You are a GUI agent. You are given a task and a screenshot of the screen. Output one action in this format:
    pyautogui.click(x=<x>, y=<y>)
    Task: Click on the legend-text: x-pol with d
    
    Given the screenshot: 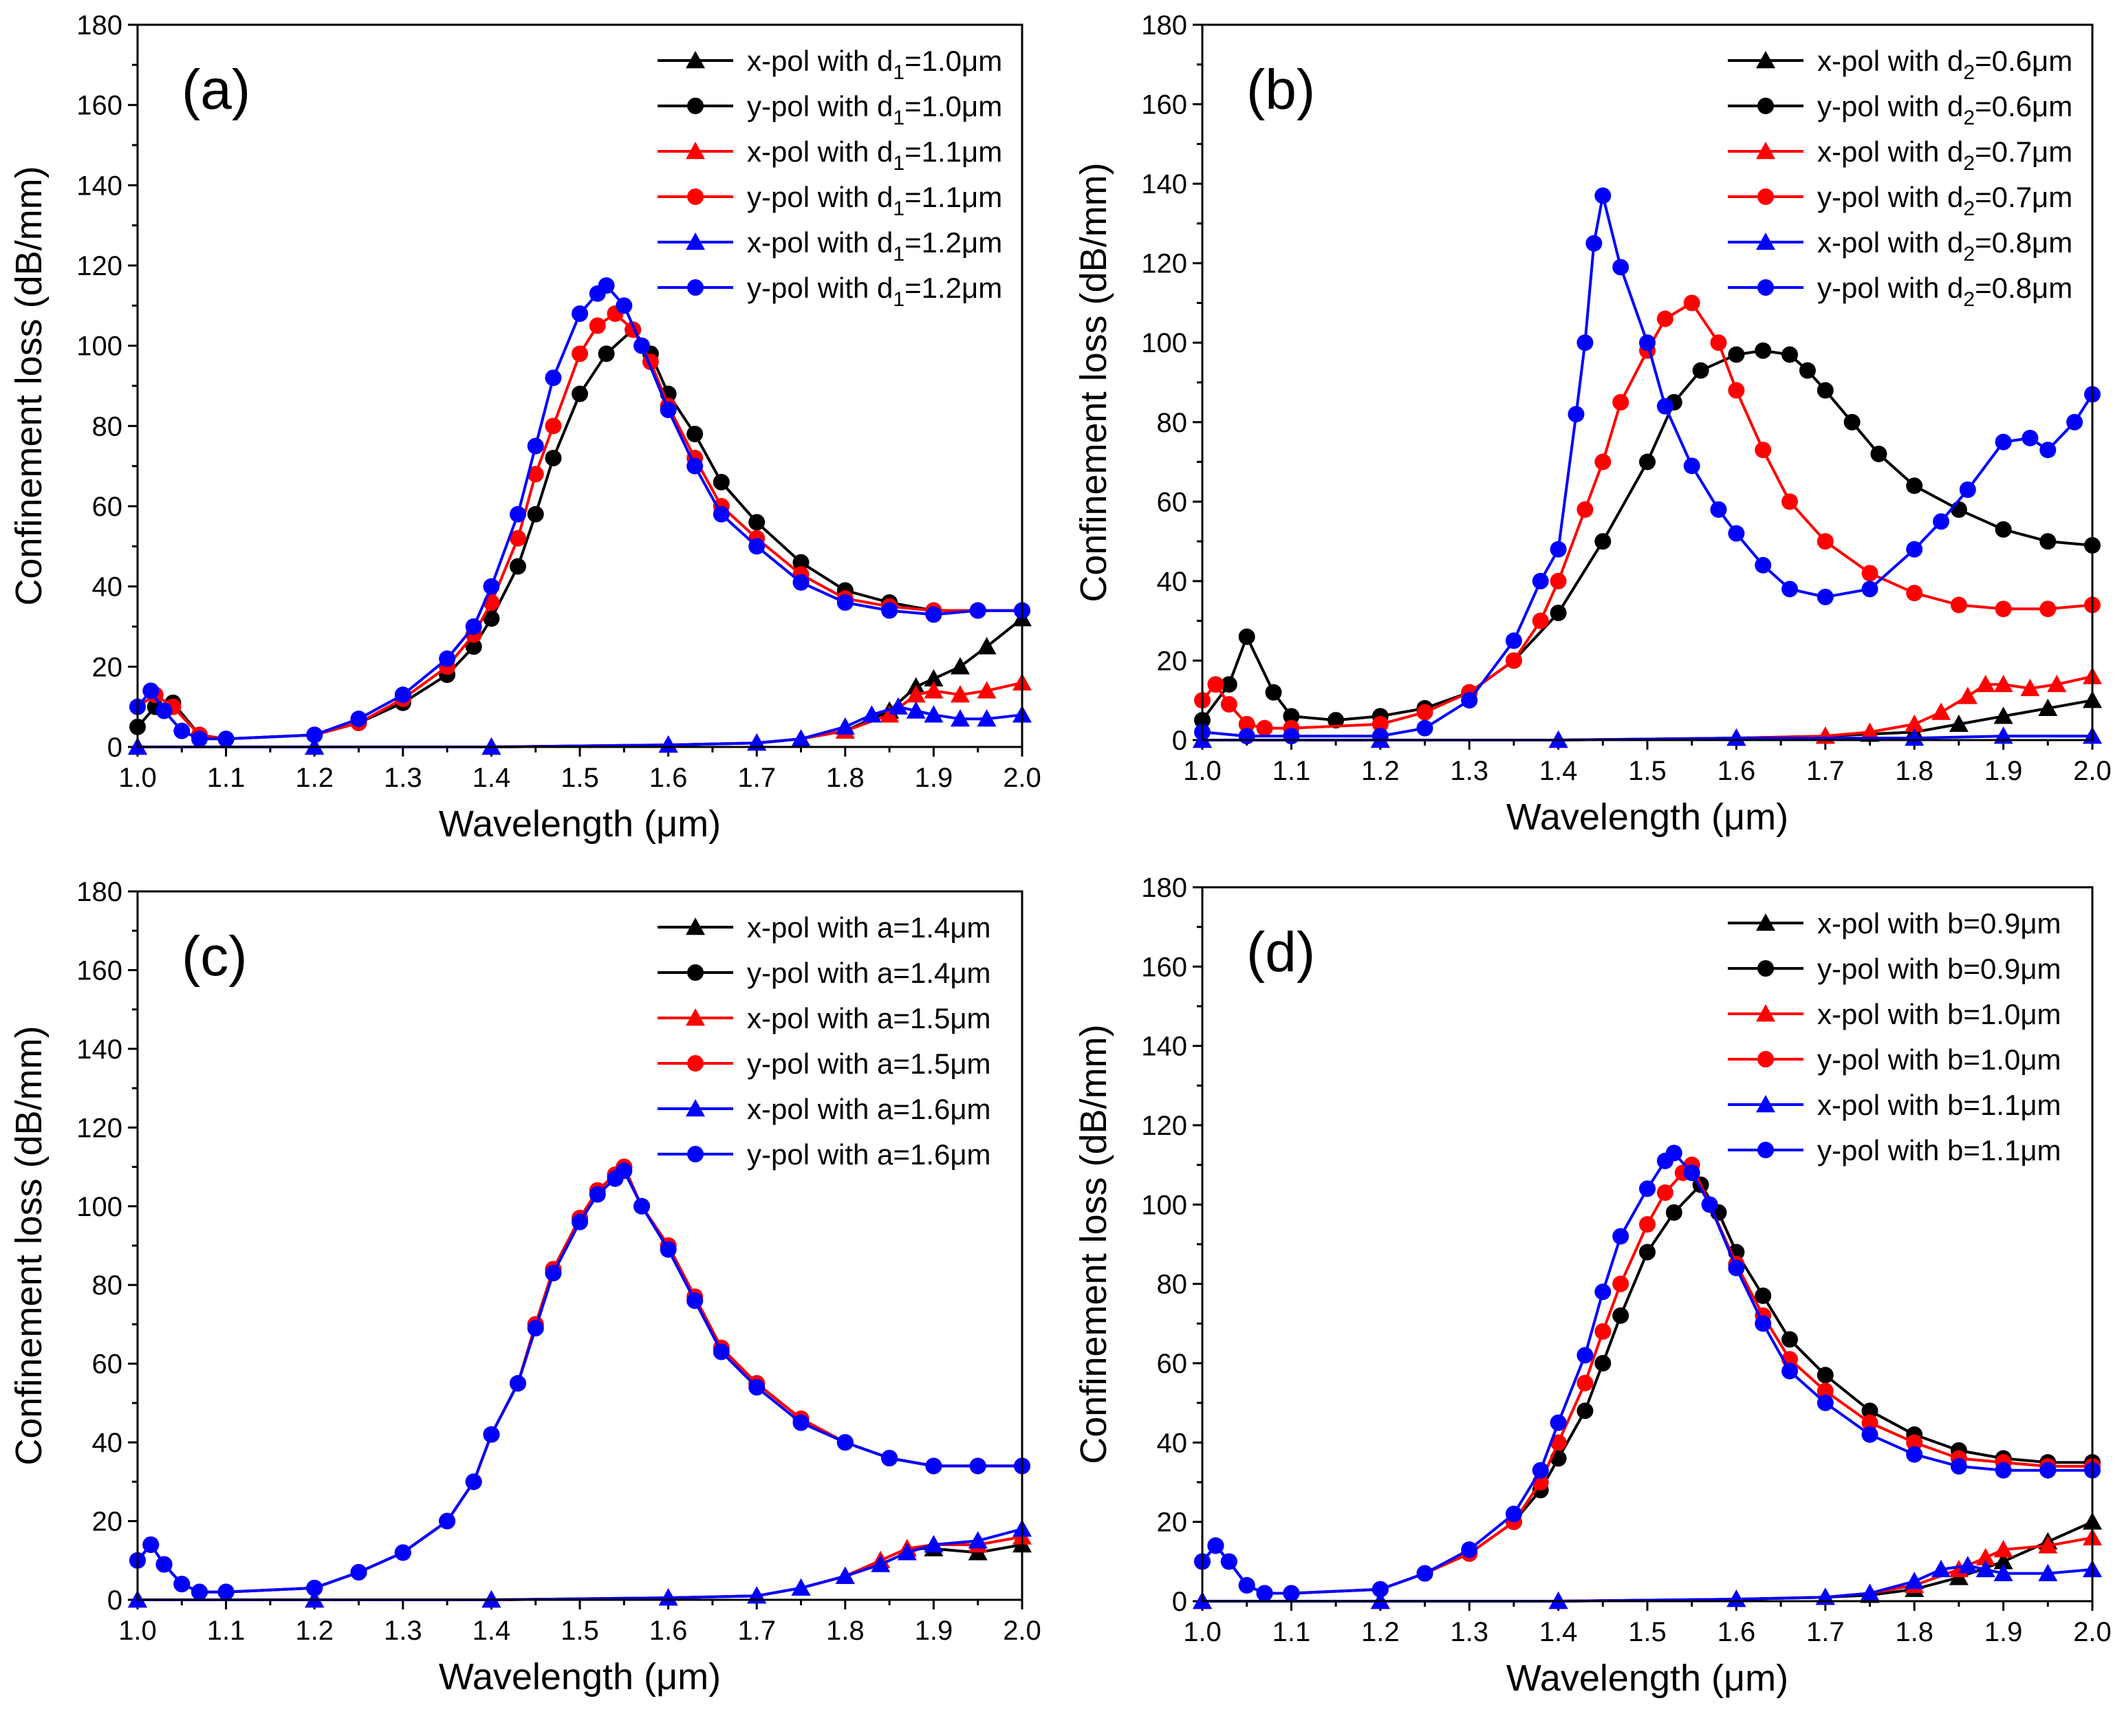 What is the action you would take?
    pyautogui.click(x=1890, y=61)
    